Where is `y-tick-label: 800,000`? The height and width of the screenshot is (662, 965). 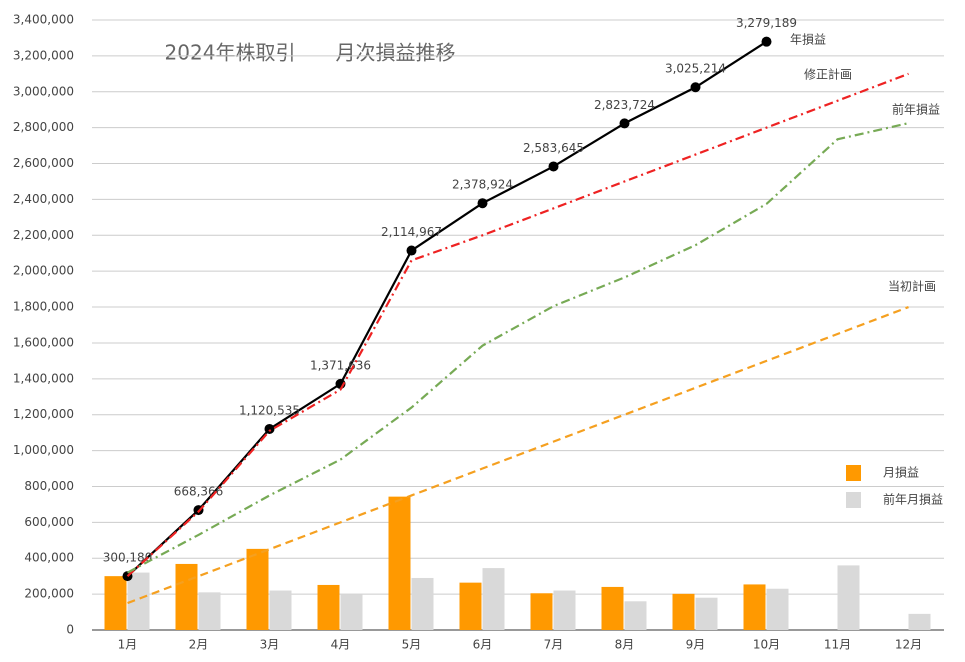
y-tick-label: 800,000 is located at coordinates (49, 486).